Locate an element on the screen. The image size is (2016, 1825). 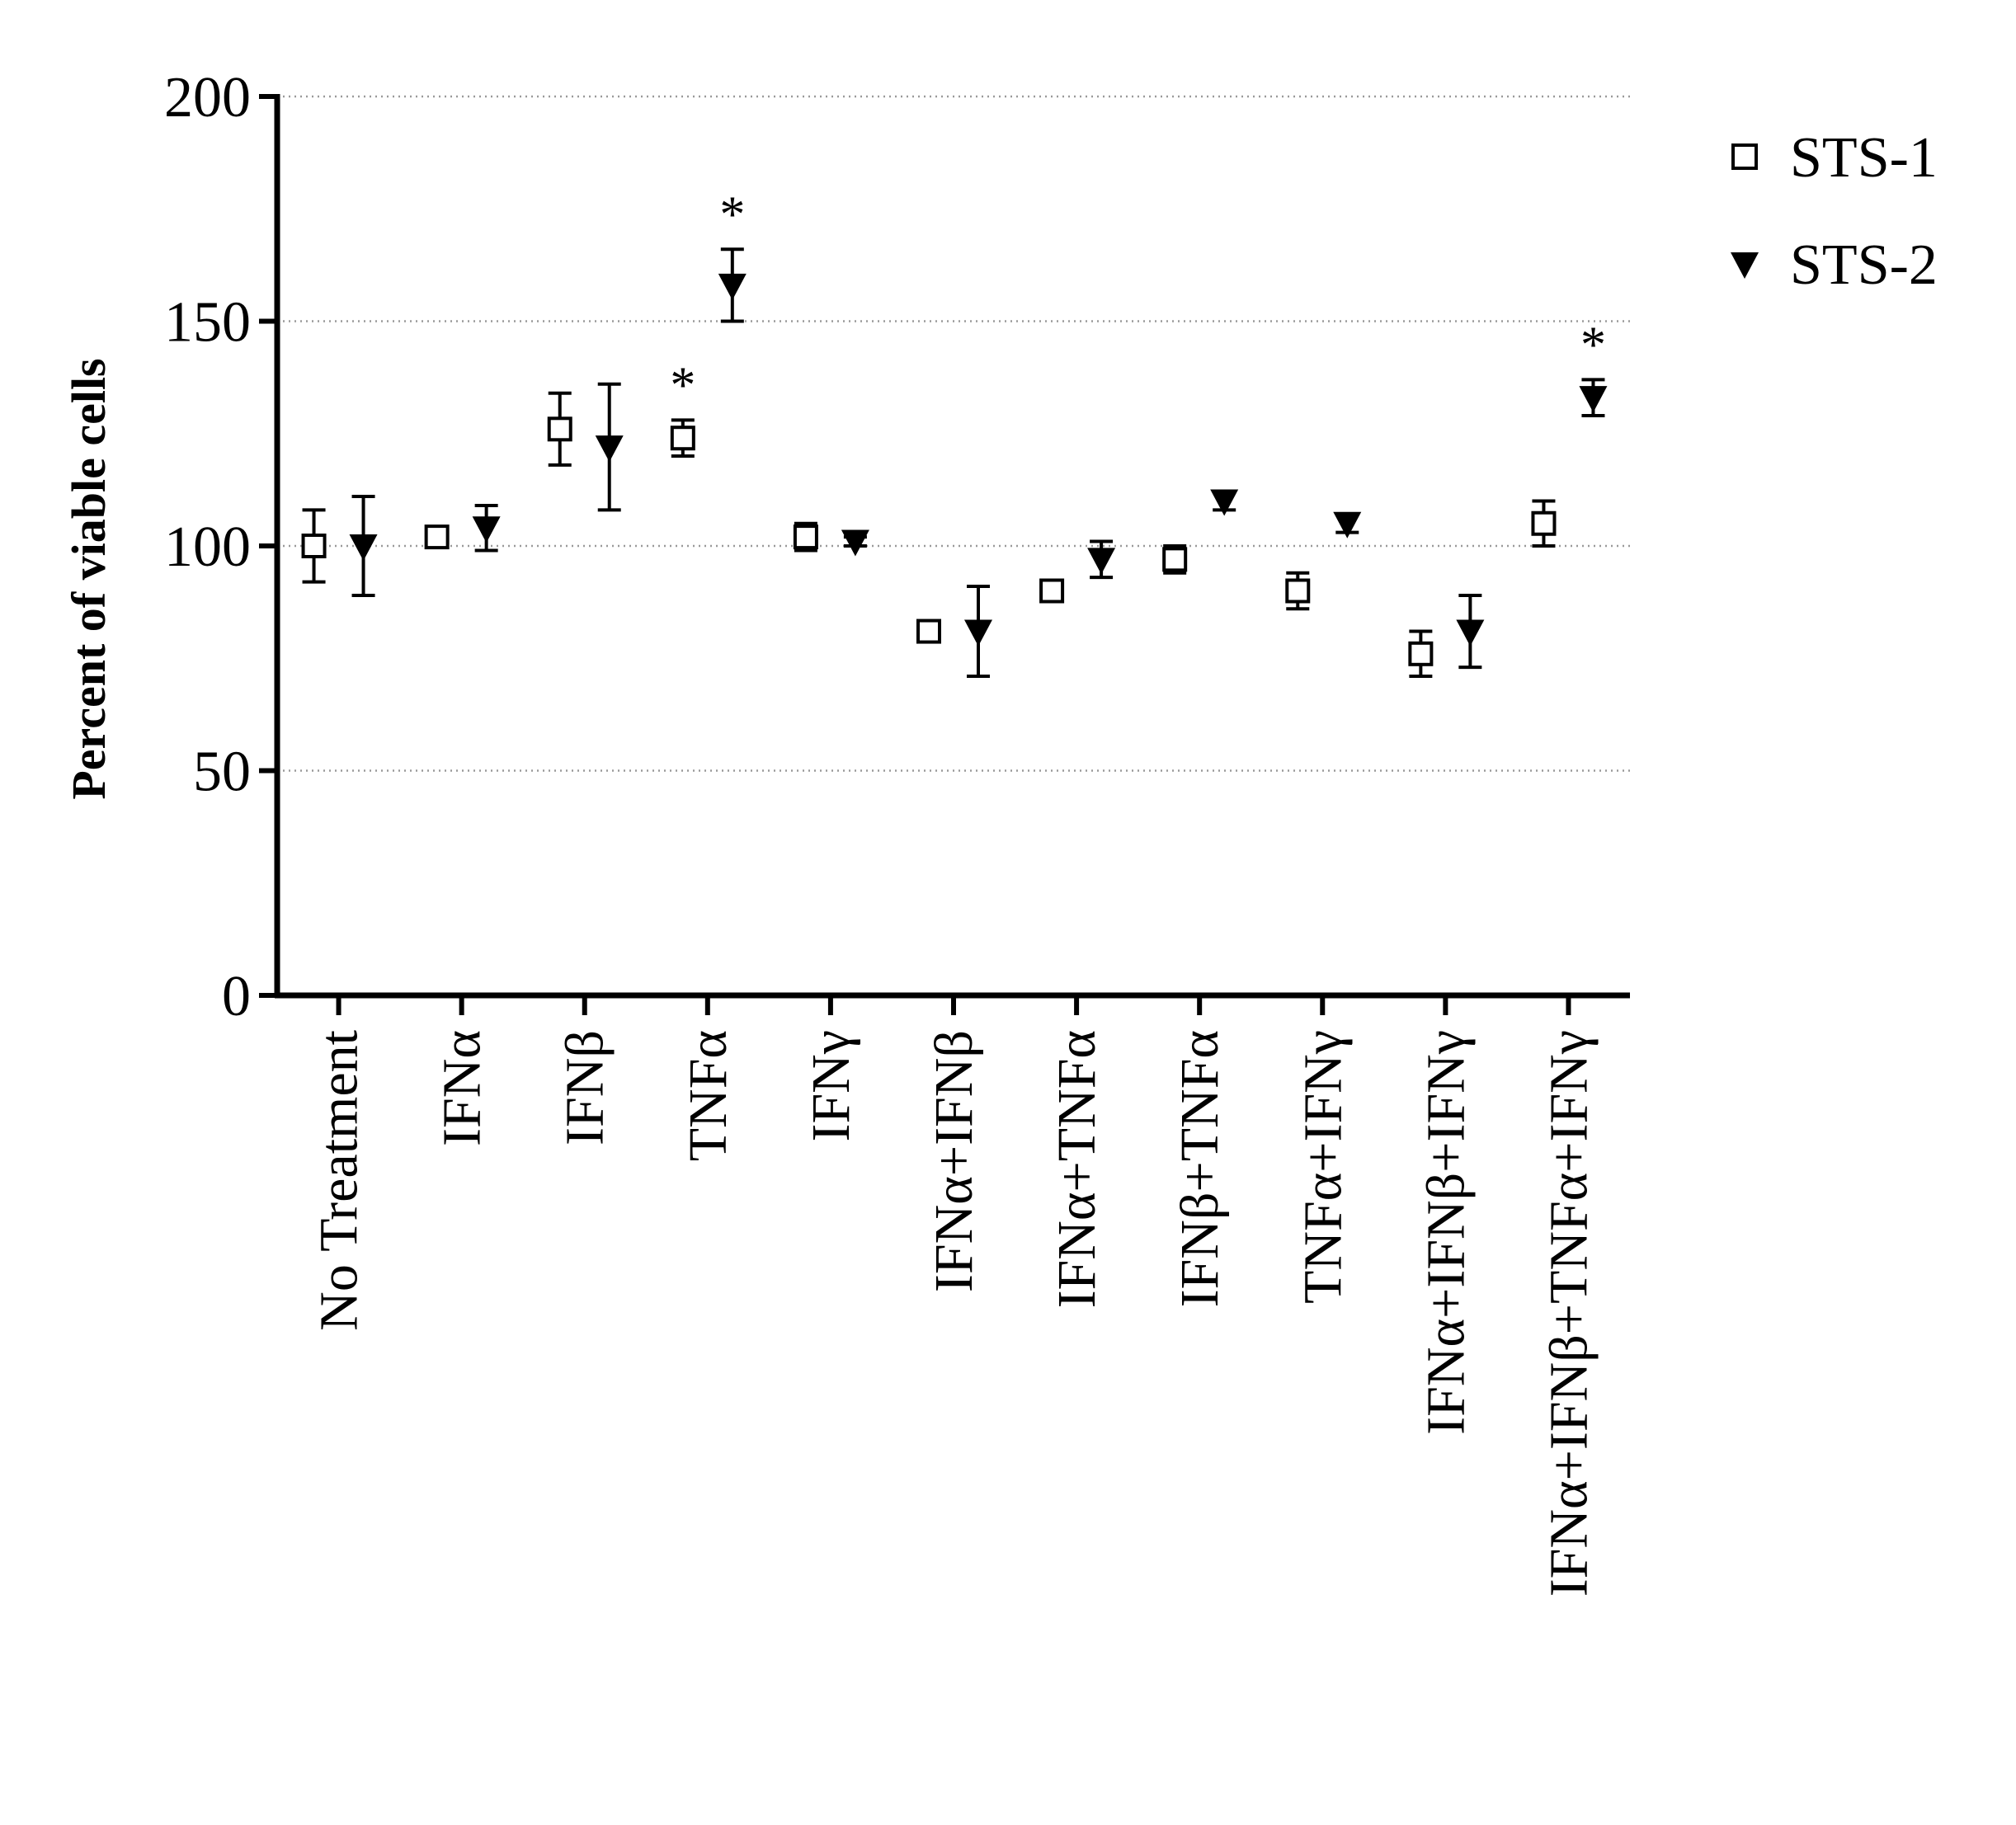
x-tick-label: TNFα+IFNγ is located at coordinates (1323, 1167).